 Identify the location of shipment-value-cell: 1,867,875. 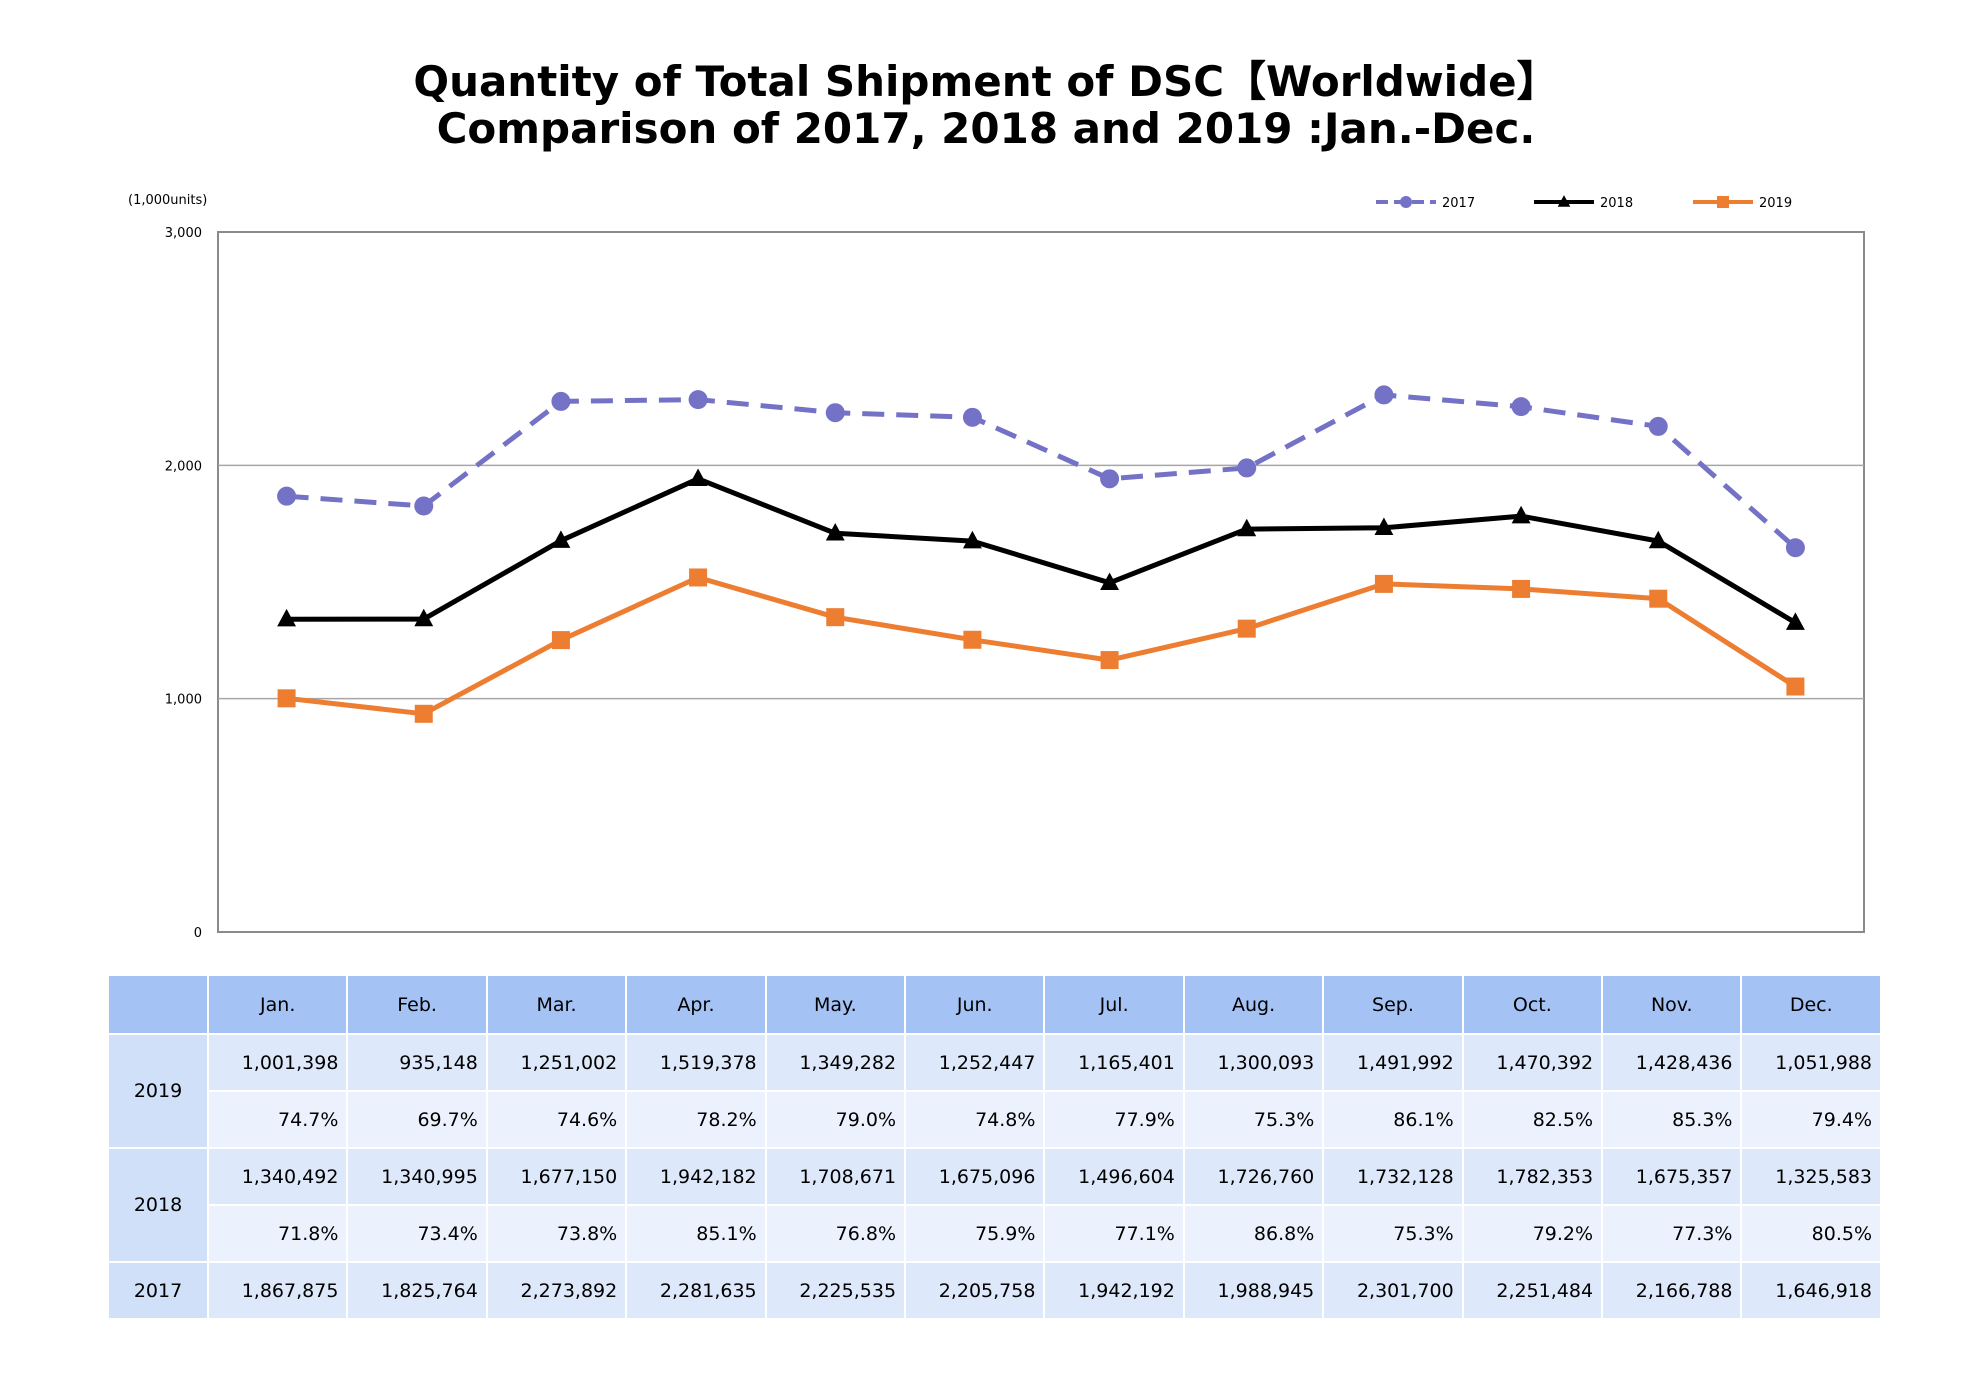
(277, 1290).